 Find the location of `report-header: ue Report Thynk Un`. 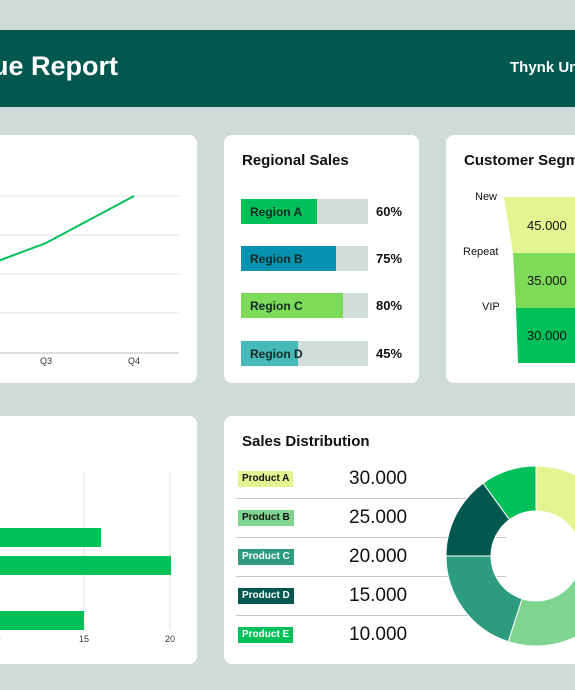

report-header: ue Report Thynk Un is located at coordinates (287, 68).